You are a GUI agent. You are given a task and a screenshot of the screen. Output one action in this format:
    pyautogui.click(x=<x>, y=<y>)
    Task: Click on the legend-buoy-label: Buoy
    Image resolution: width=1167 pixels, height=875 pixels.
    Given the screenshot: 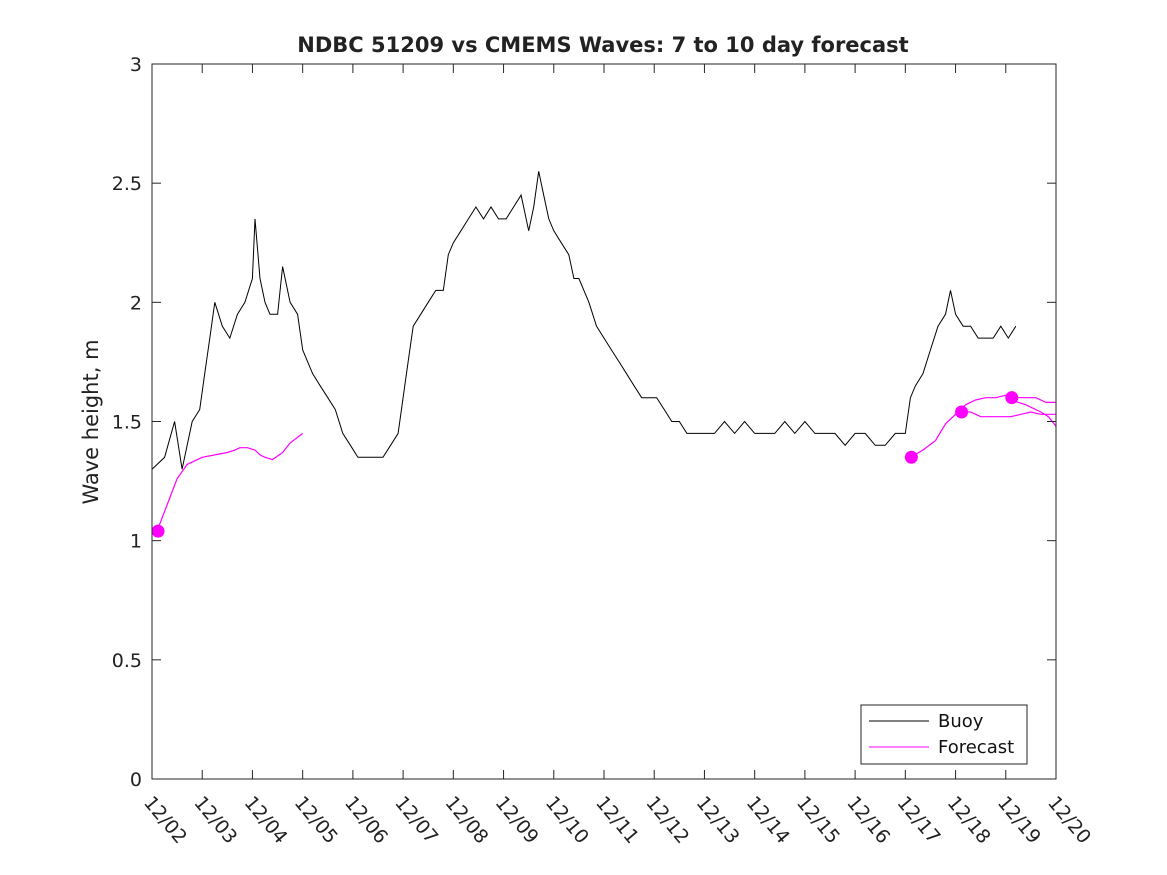 What is the action you would take?
    pyautogui.click(x=961, y=721)
    